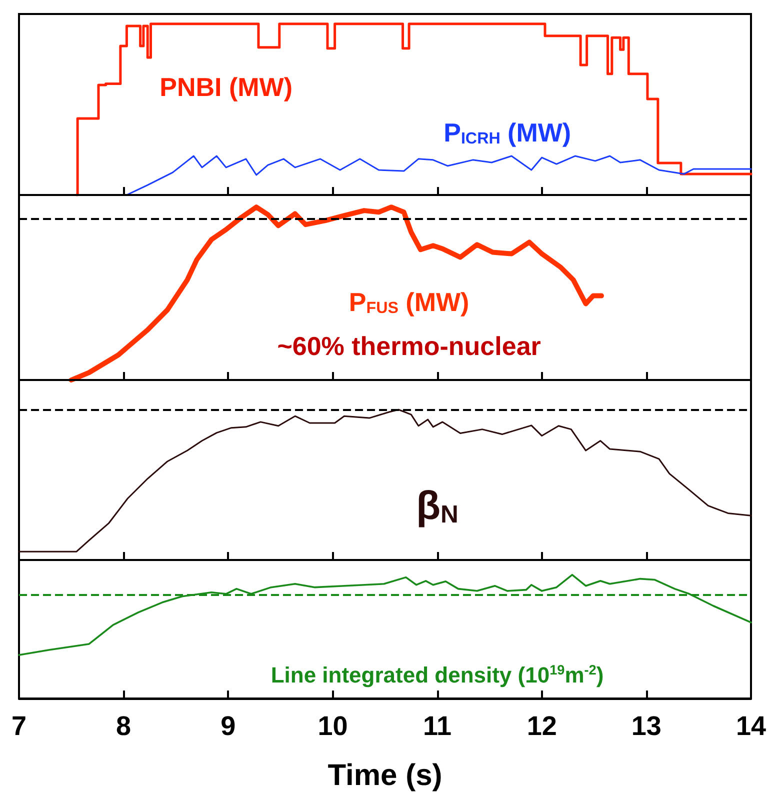 This screenshot has width=771, height=802. What do you see at coordinates (508, 133) in the screenshot?
I see `series-label: PICRH (MW)` at bounding box center [508, 133].